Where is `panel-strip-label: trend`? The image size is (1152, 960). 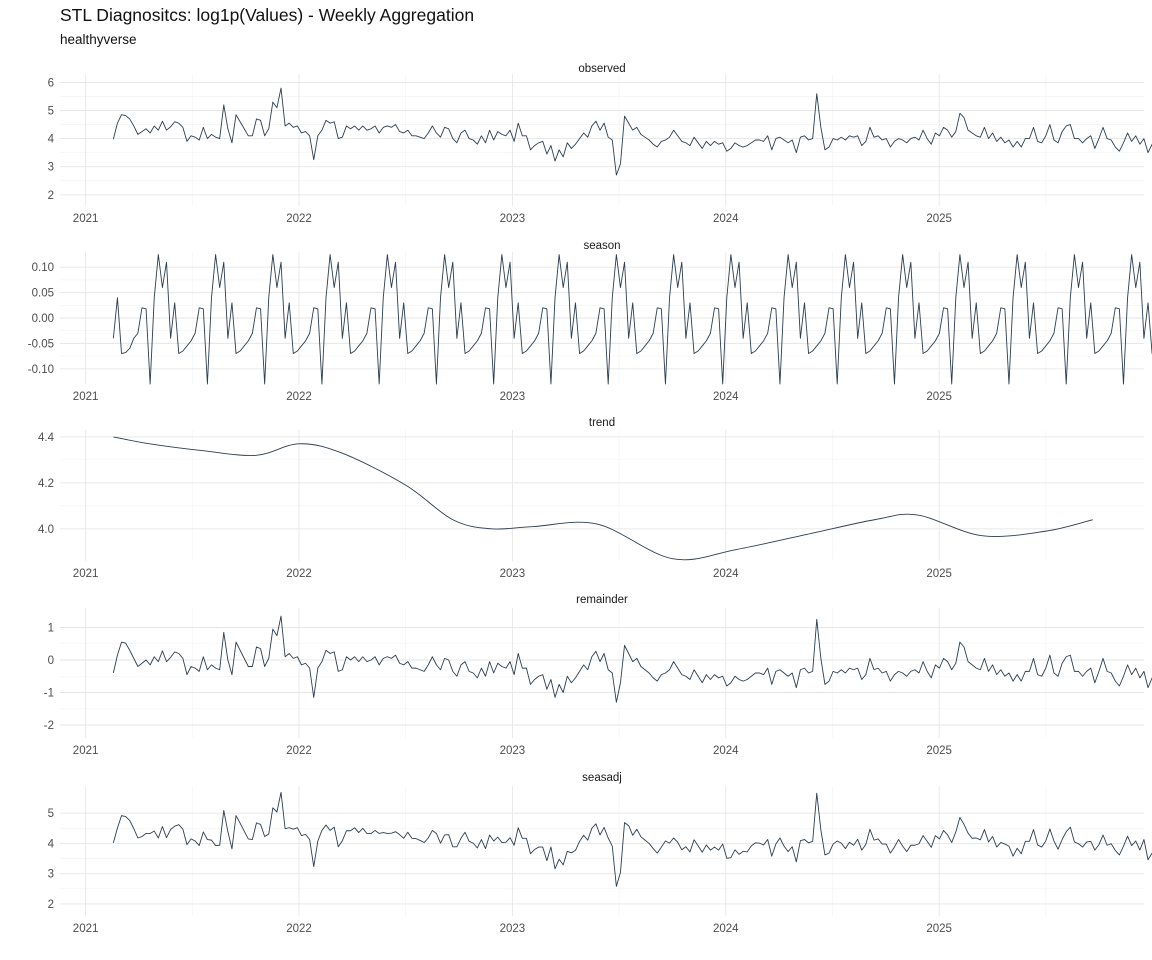
panel-strip-label: trend is located at coordinates (602, 423).